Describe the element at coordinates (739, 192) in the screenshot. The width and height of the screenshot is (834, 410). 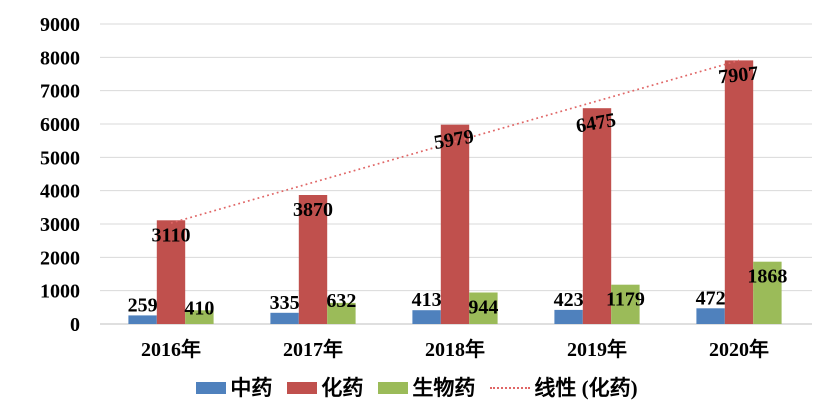
I see `bar-series2-2020年` at that location.